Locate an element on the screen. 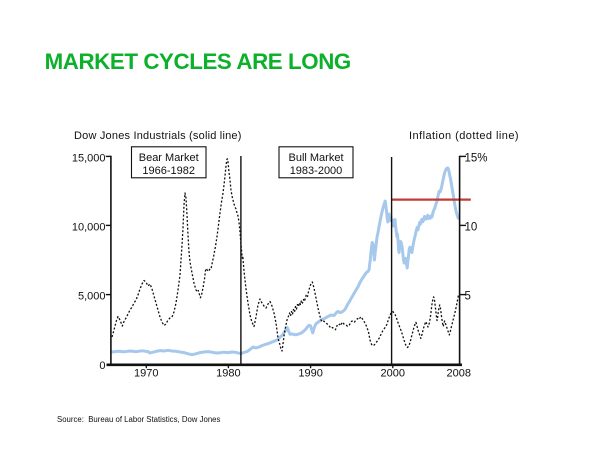 The width and height of the screenshot is (600, 463). svg-text: 1980 is located at coordinates (228, 374).